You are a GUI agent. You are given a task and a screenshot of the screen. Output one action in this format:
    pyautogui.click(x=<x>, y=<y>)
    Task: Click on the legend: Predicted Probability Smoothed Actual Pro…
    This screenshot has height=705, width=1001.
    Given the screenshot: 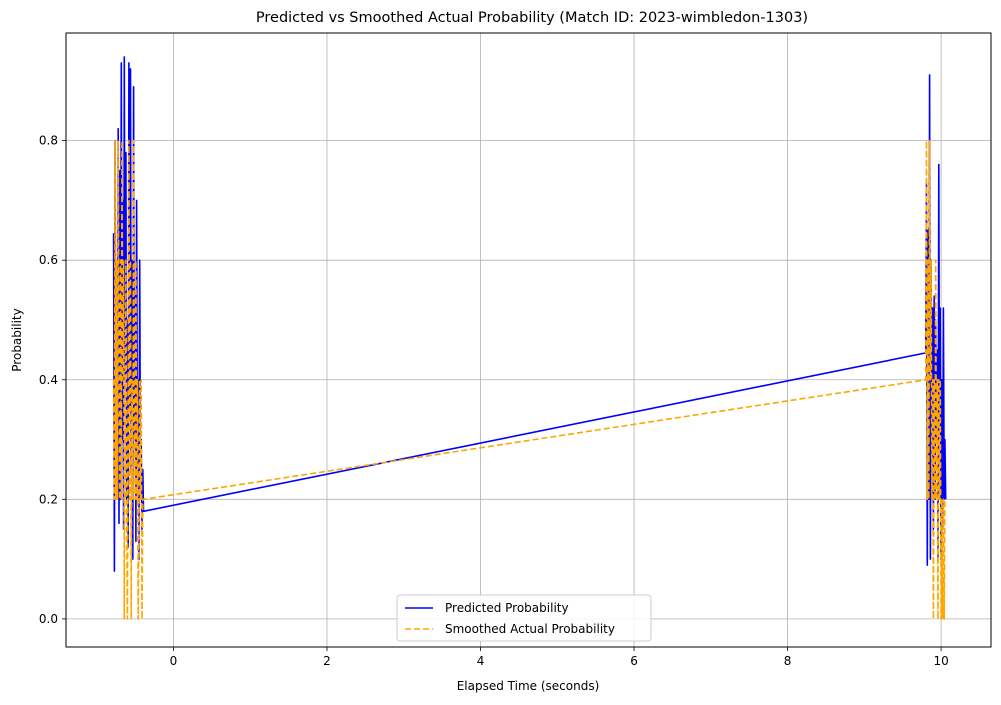 What is the action you would take?
    pyautogui.click(x=524, y=618)
    